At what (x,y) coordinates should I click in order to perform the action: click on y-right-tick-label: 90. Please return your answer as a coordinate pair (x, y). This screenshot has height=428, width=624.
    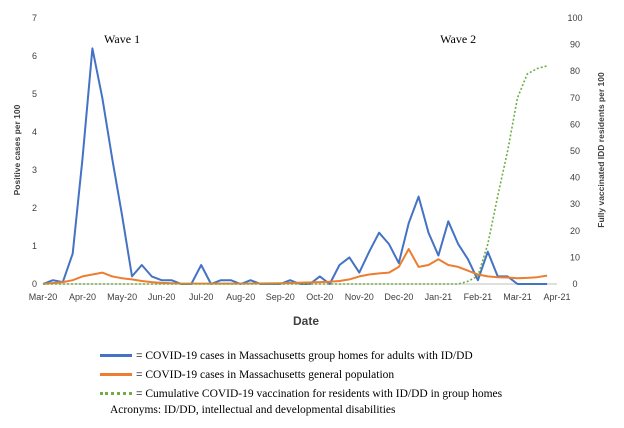
    Looking at the image, I should click on (575, 45).